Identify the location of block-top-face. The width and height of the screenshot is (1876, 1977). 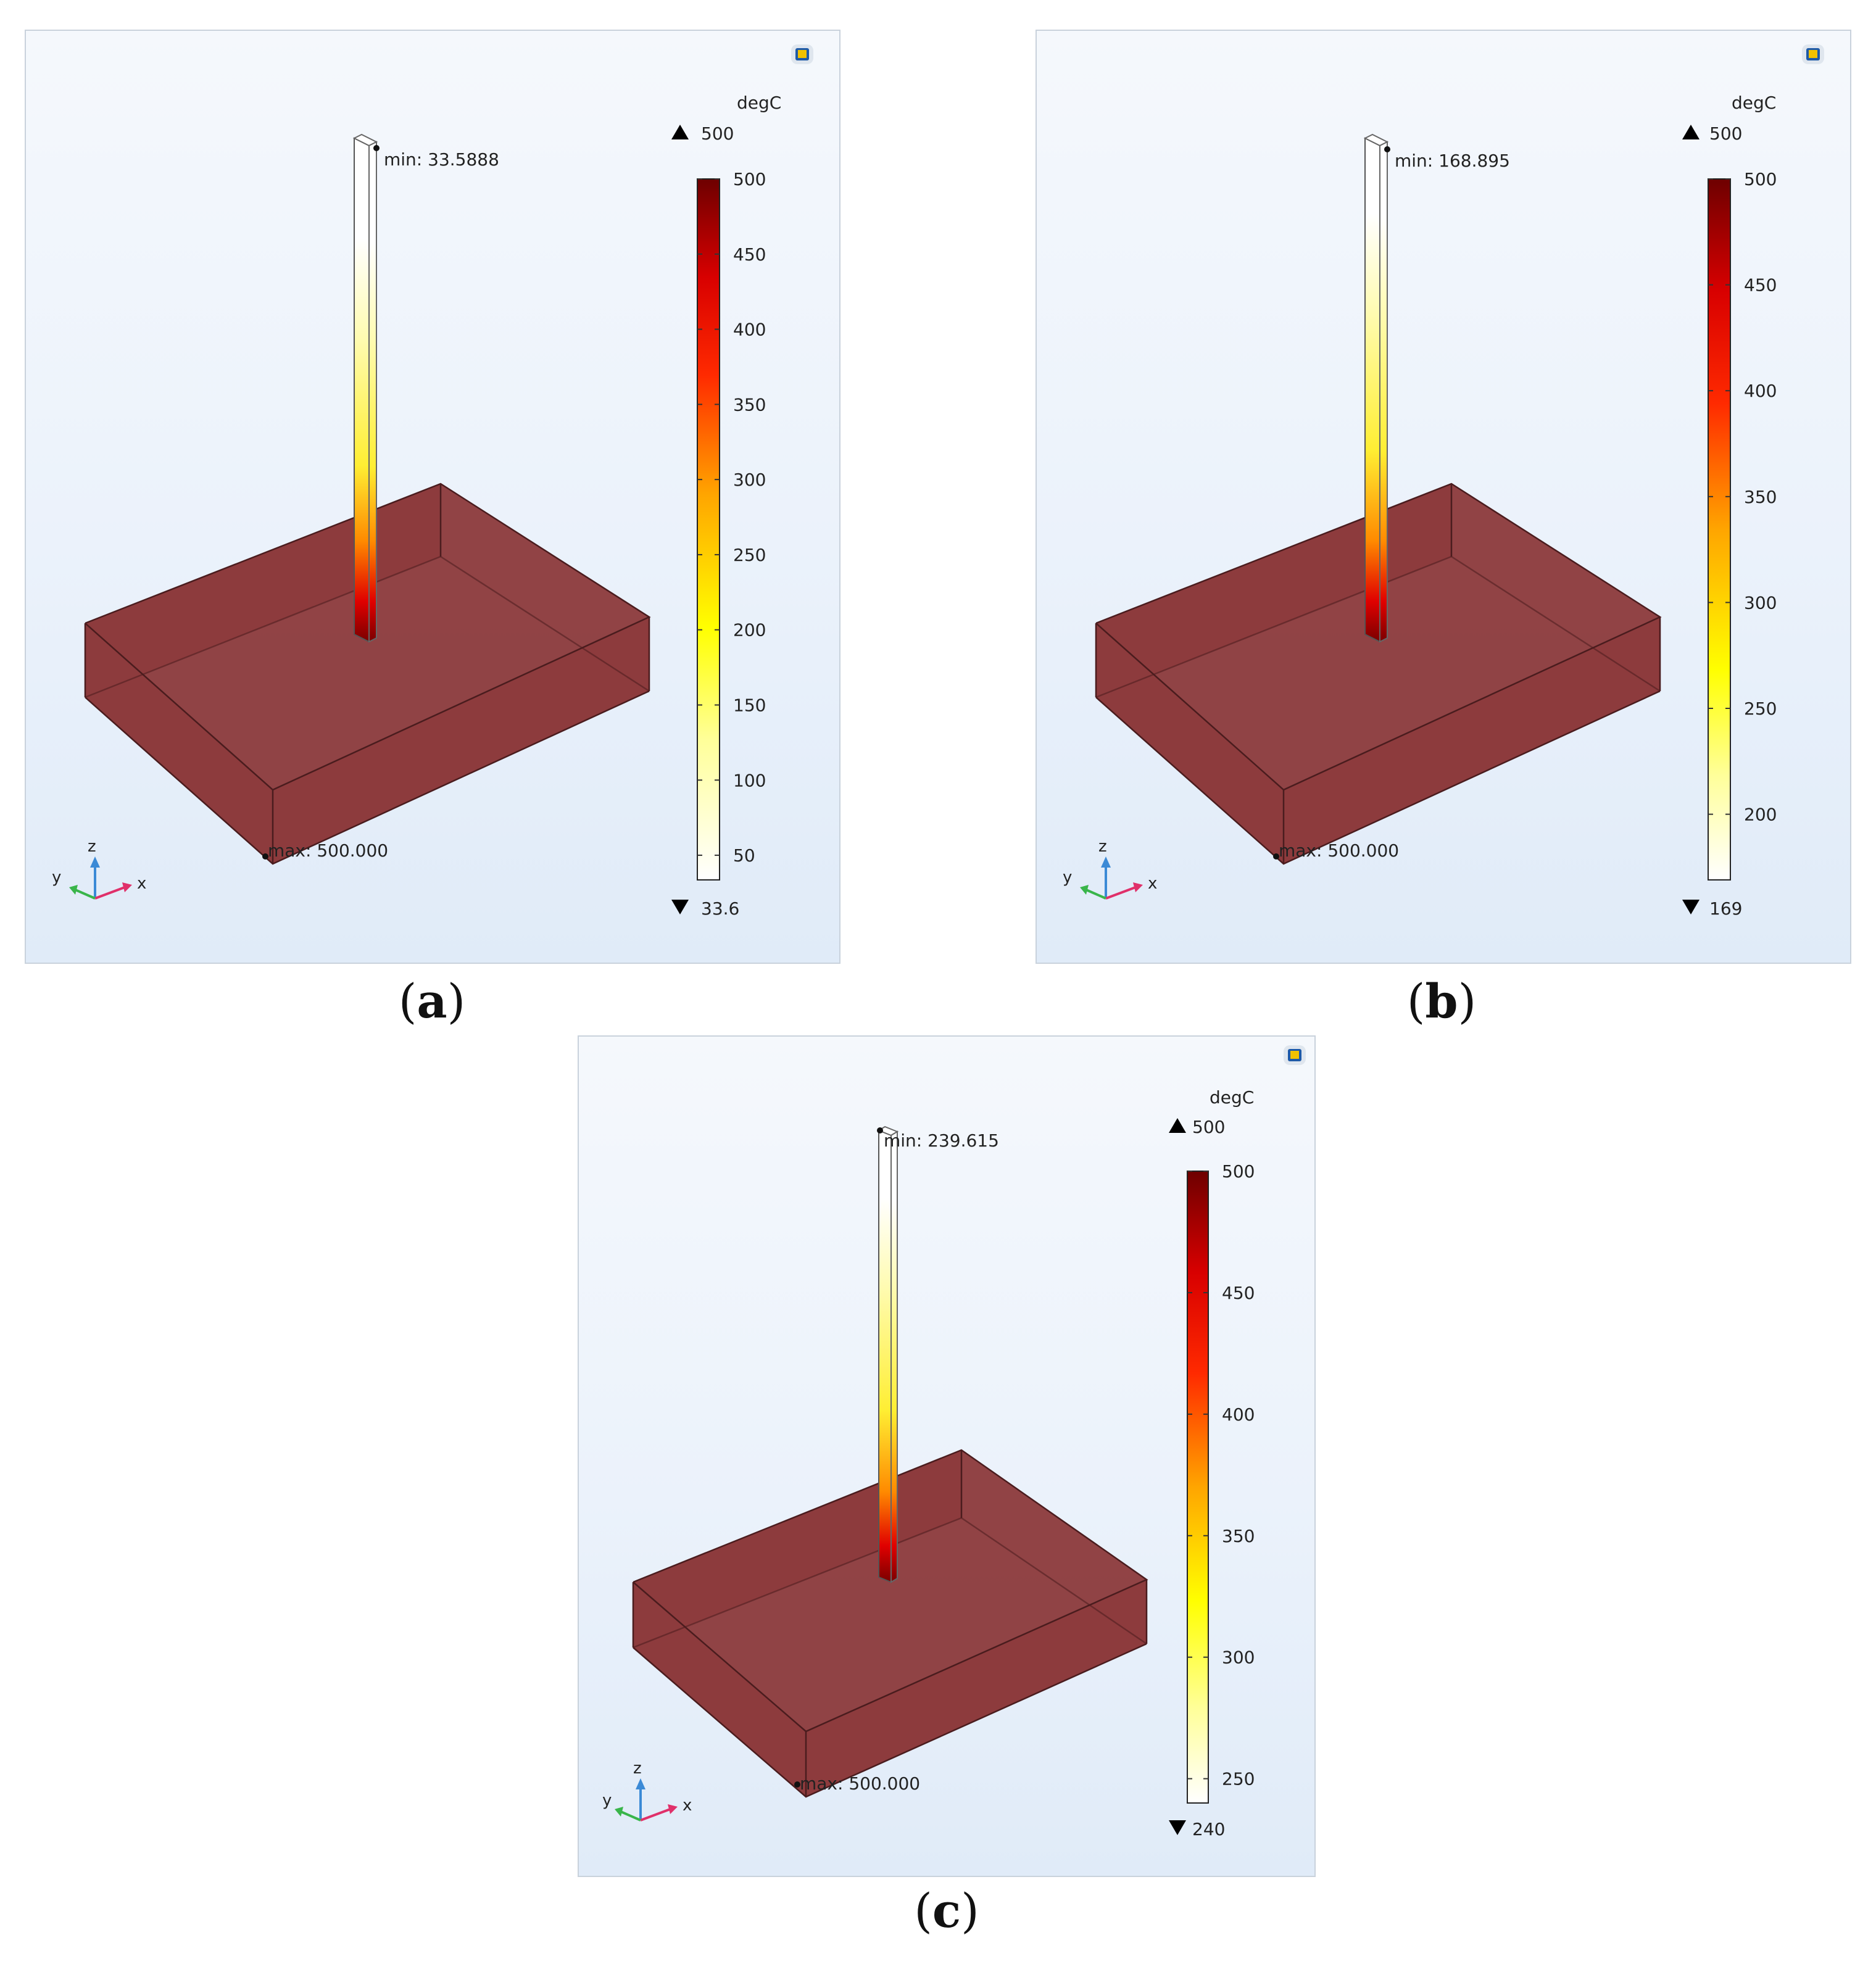
(890, 1590).